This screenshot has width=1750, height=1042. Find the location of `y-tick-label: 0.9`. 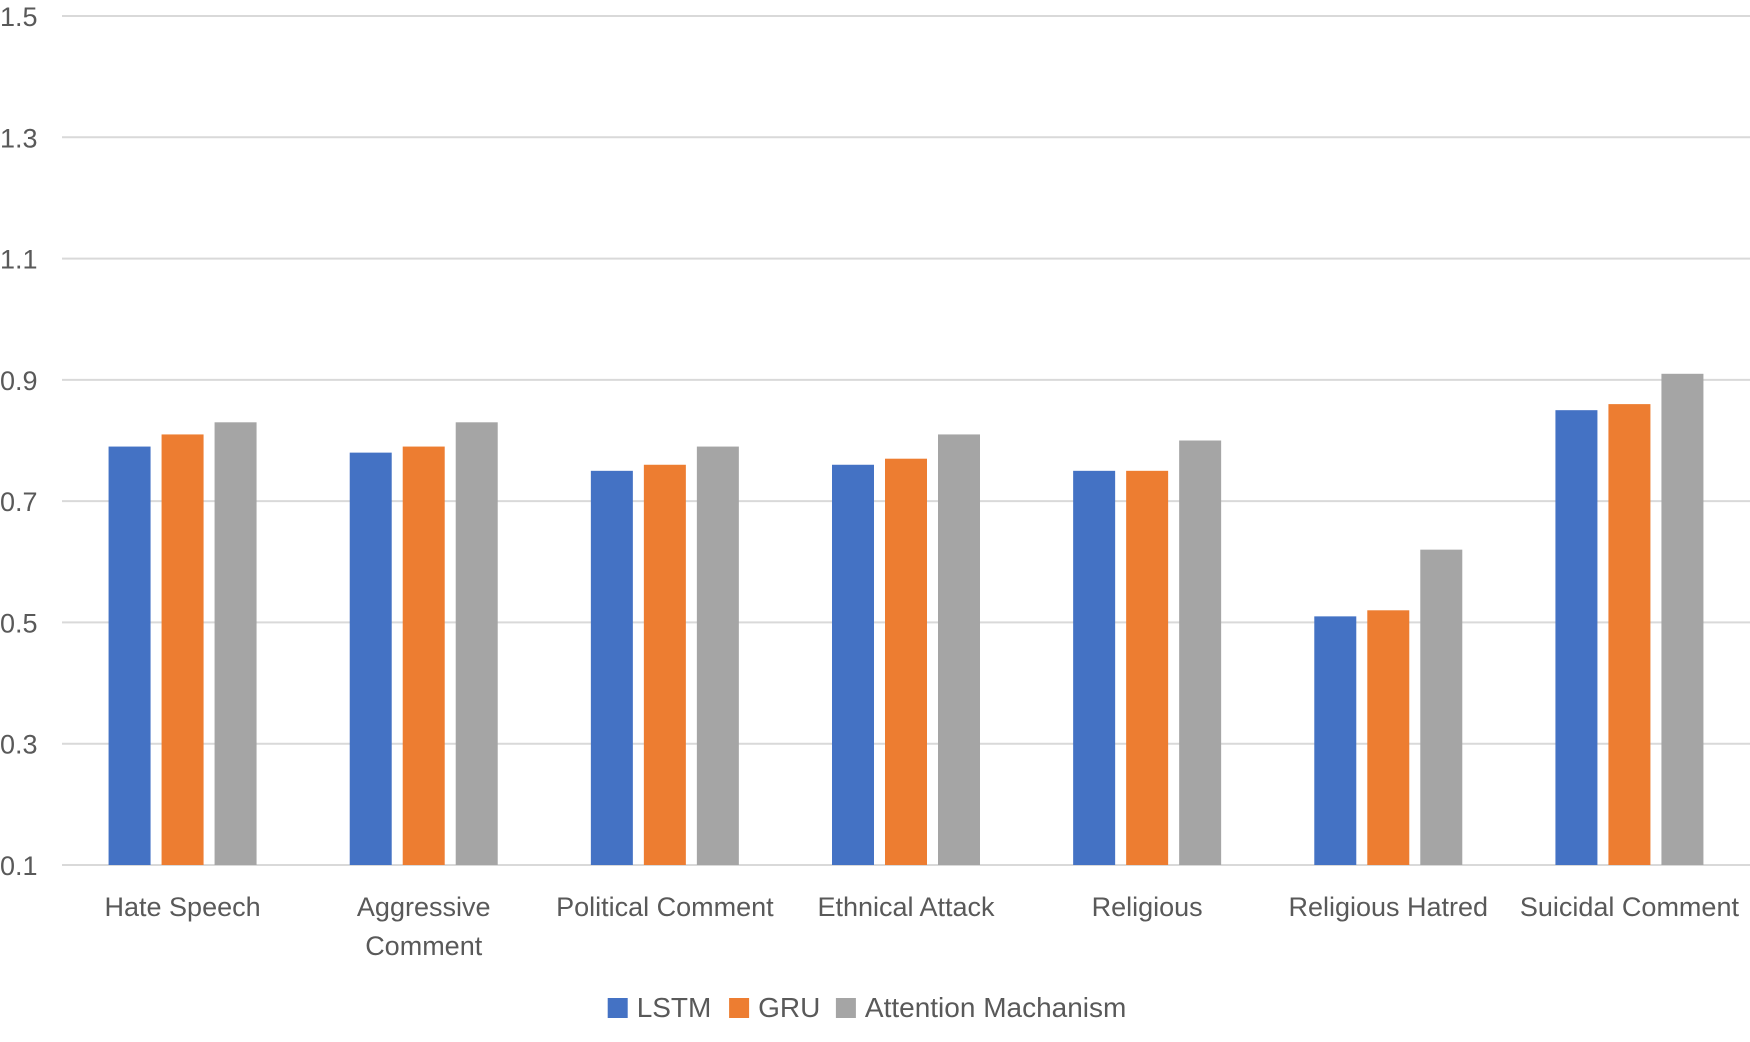

y-tick-label: 0.9 is located at coordinates (19, 381).